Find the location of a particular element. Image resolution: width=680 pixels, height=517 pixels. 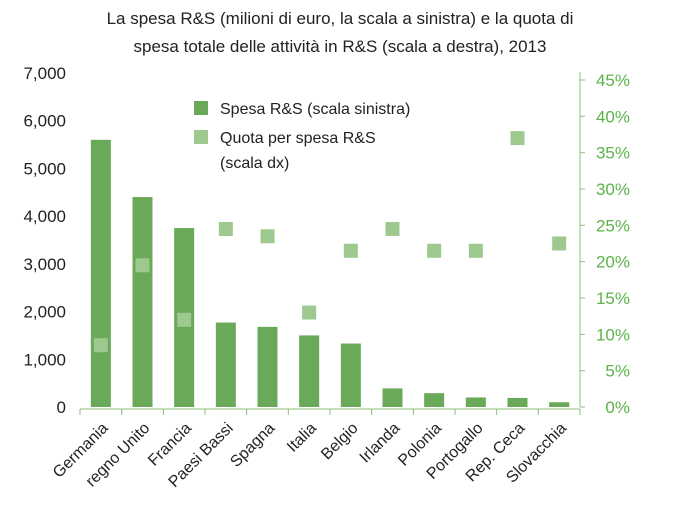

right-tick-label: 25% is located at coordinates (613, 225).